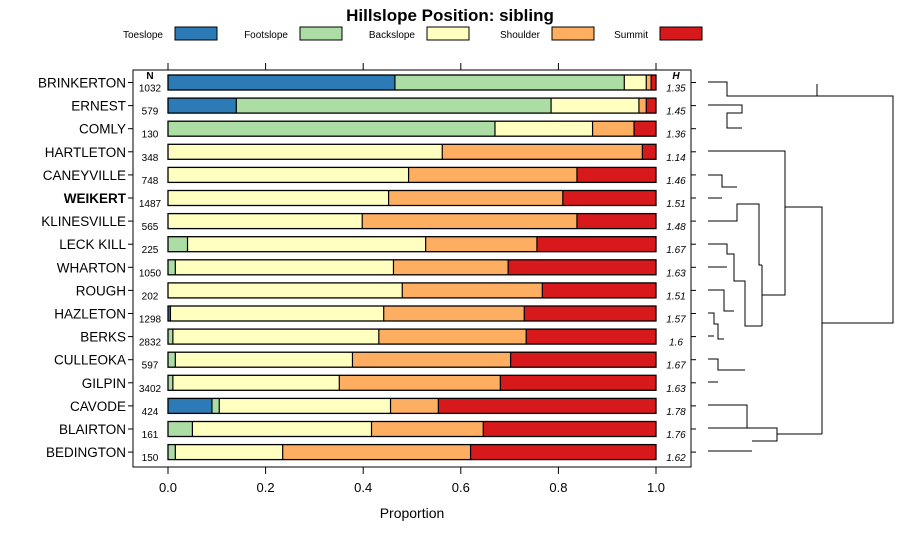 Image resolution: width=900 pixels, height=540 pixels. Describe the element at coordinates (472, 290) in the screenshot. I see `bar-segment-rough-shoulder` at that location.